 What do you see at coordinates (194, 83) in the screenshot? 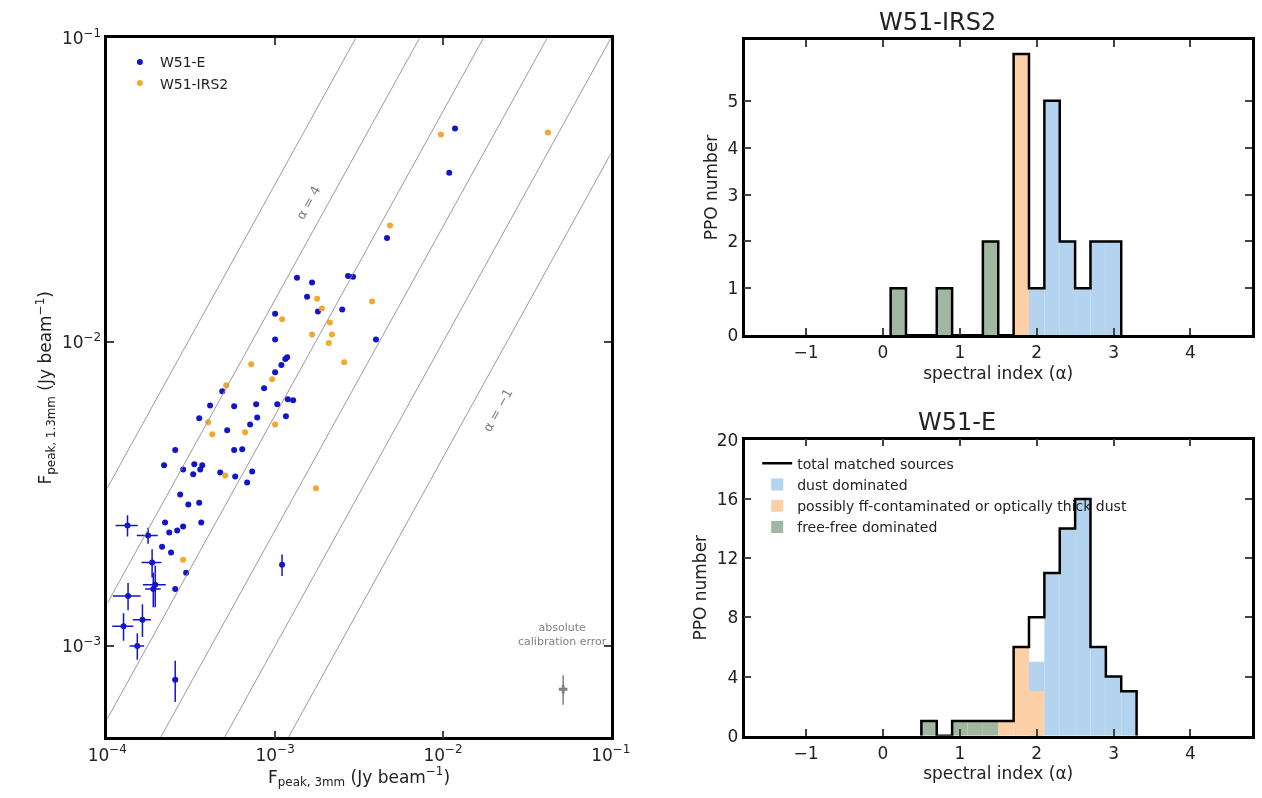
I see `legend-label: W51-IRS2` at bounding box center [194, 83].